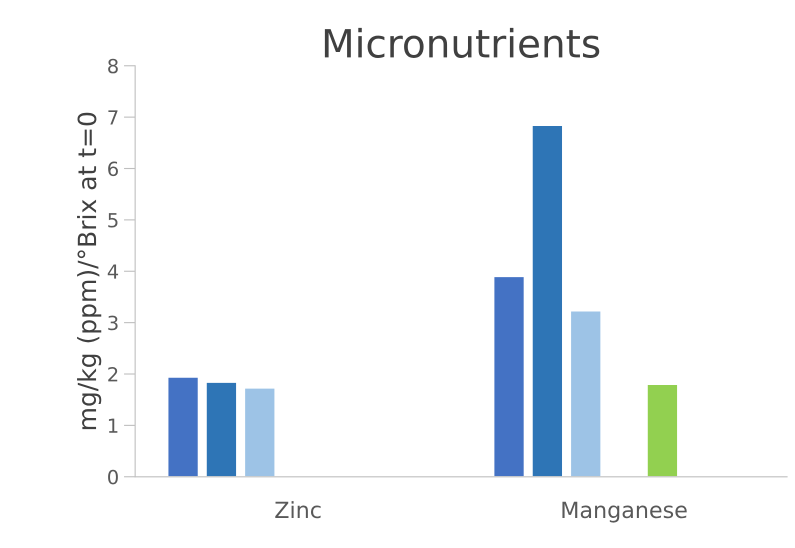 This screenshot has width=795, height=548. Describe the element at coordinates (113, 425) in the screenshot. I see `y-tick-label: 1` at that location.